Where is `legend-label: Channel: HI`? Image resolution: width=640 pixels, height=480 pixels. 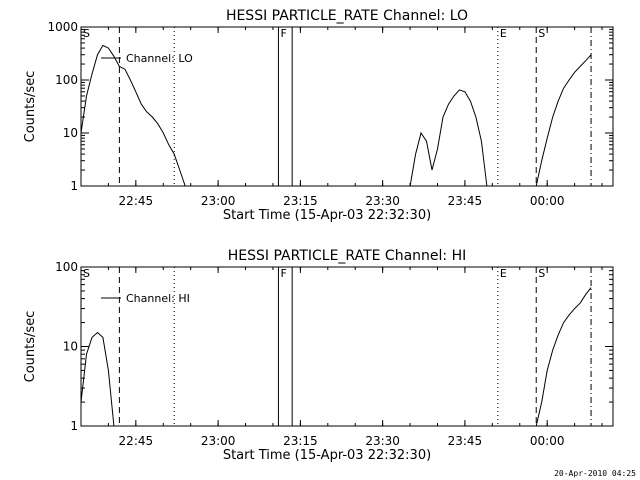 legend-label: Channel: HI is located at coordinates (158, 298).